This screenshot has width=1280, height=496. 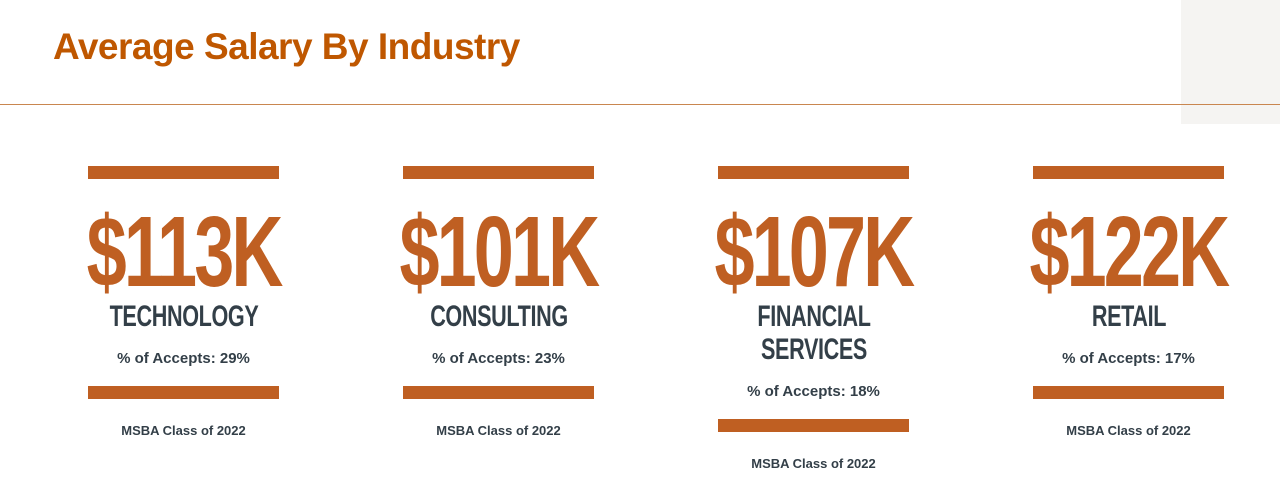 I want to click on industry-name: TECHNOLOGY, so click(x=183, y=316).